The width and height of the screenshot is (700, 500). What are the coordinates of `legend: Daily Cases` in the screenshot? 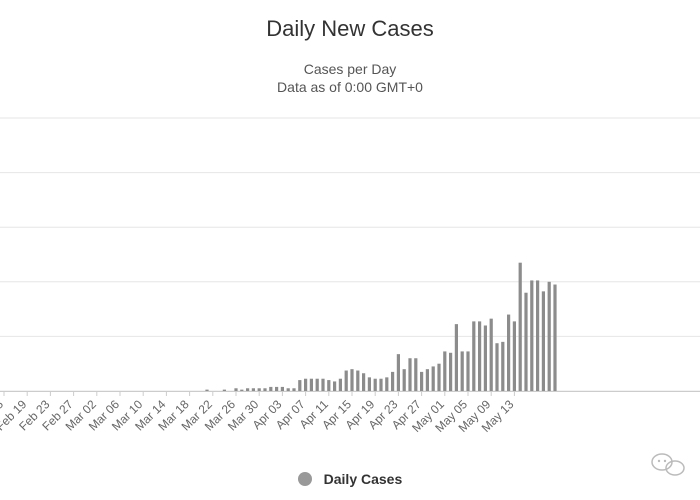 It's located at (350, 479).